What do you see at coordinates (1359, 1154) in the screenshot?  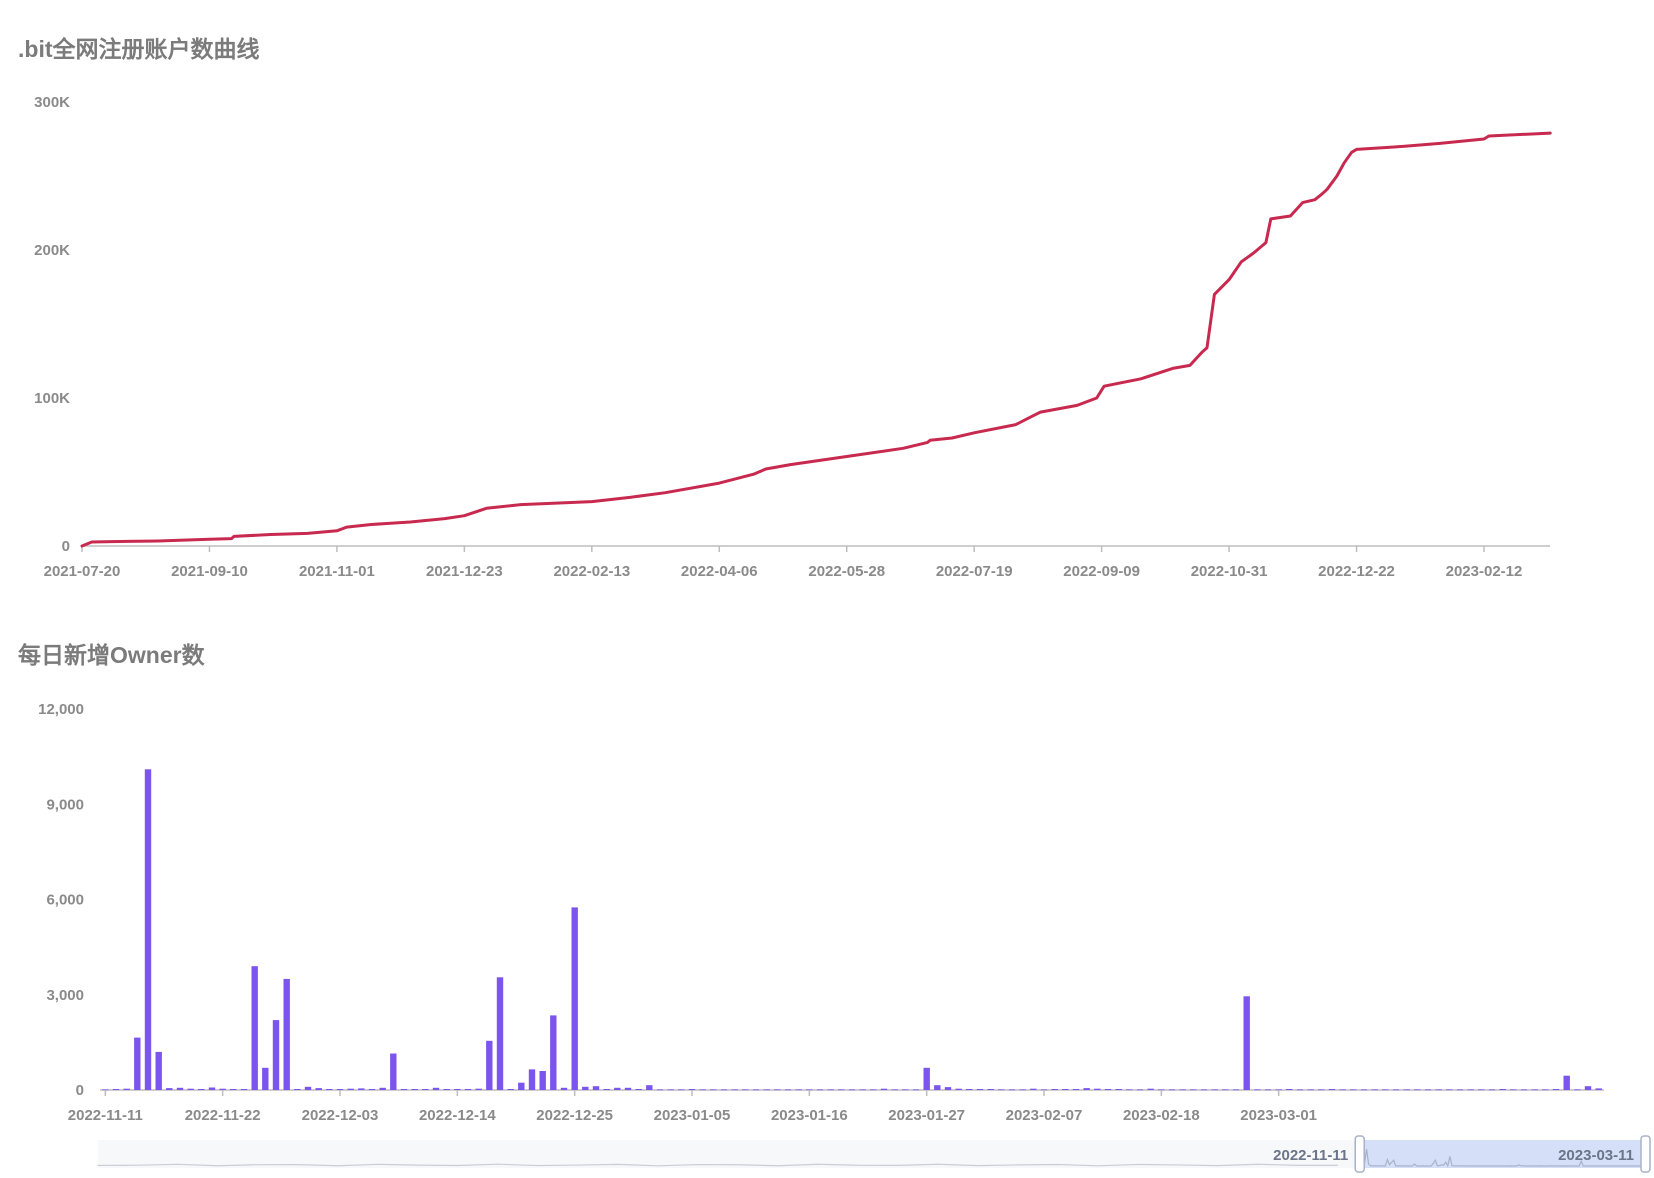 I see `zoom-start-handle` at bounding box center [1359, 1154].